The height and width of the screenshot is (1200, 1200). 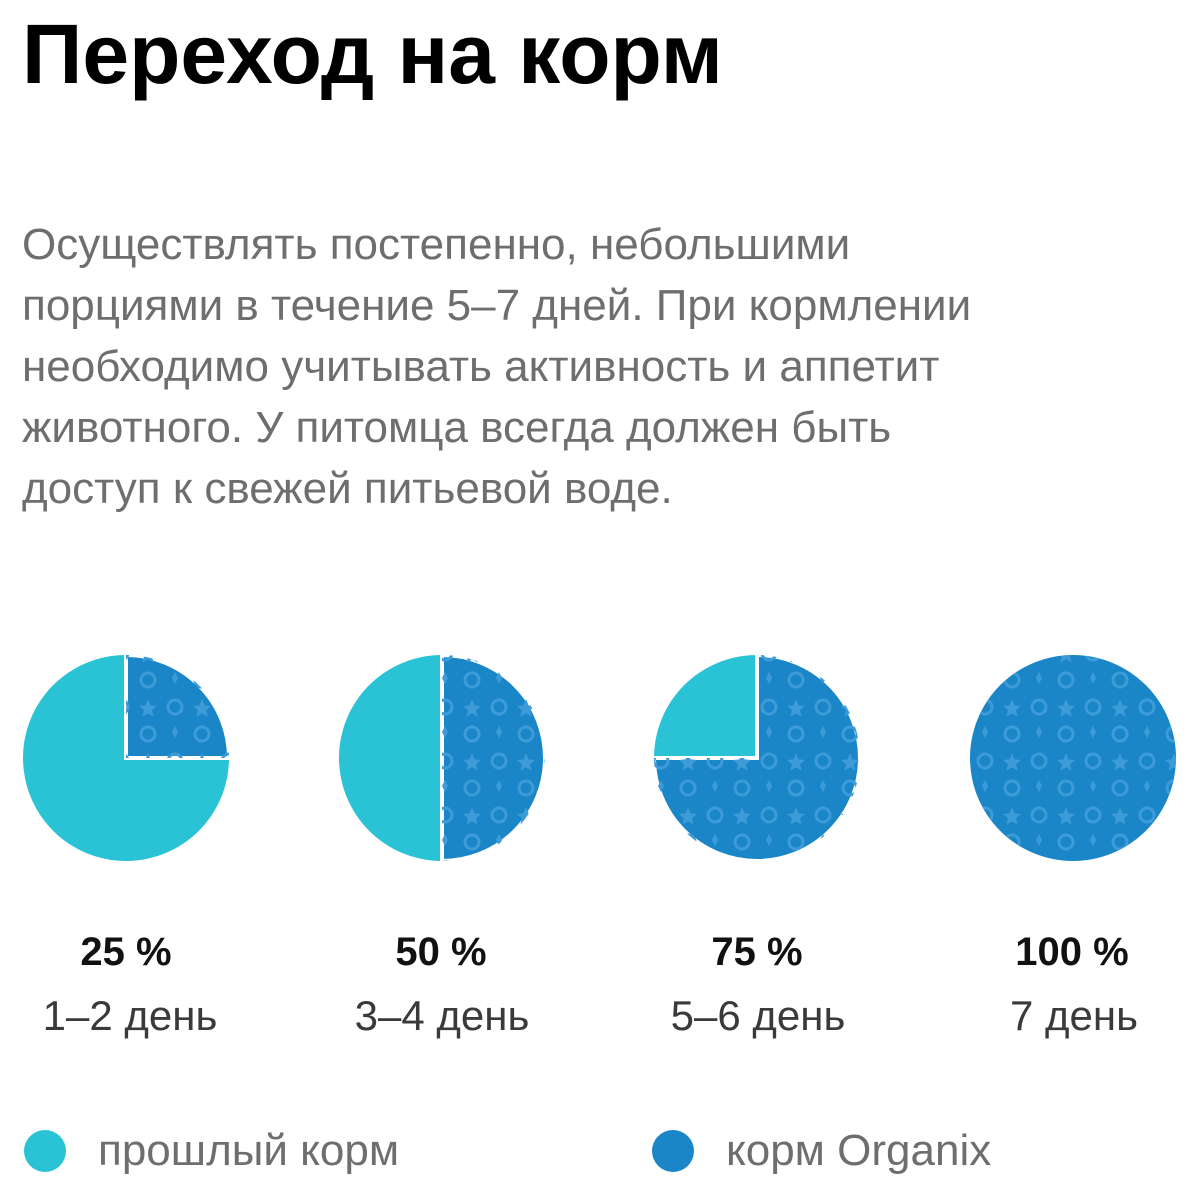 I want to click on stage-days: 1–2 день, so click(x=130, y=1015).